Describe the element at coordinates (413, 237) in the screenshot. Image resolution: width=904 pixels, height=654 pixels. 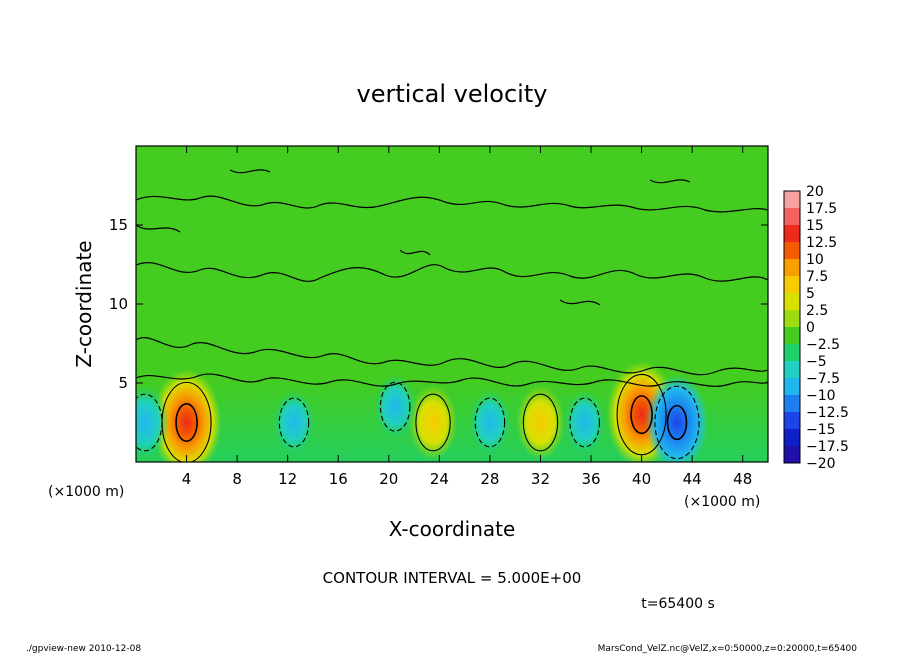
I see `contour-line-extra` at that location.